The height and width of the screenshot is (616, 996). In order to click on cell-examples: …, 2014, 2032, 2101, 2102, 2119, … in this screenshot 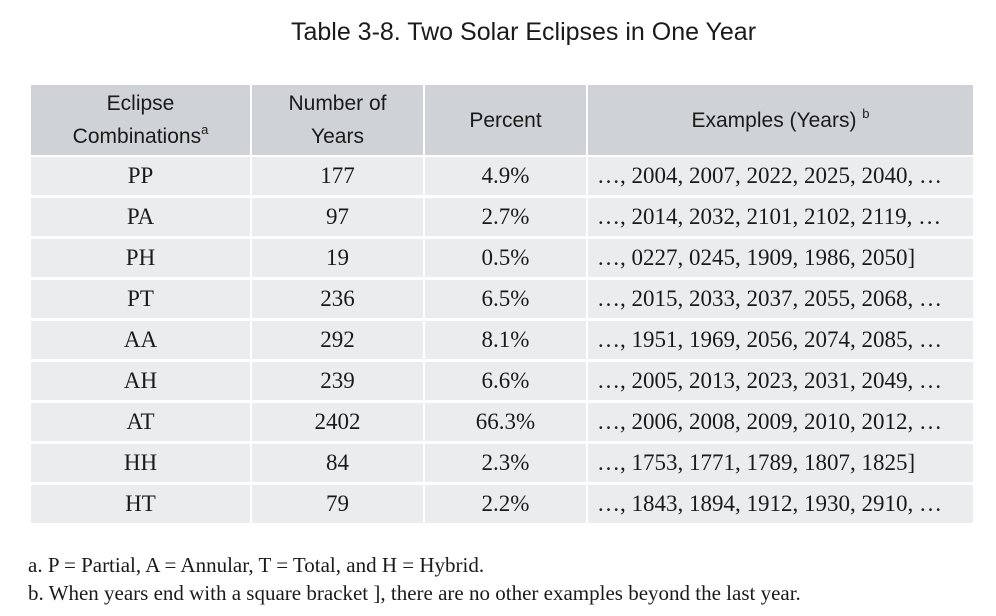, I will do `click(779, 218)`.